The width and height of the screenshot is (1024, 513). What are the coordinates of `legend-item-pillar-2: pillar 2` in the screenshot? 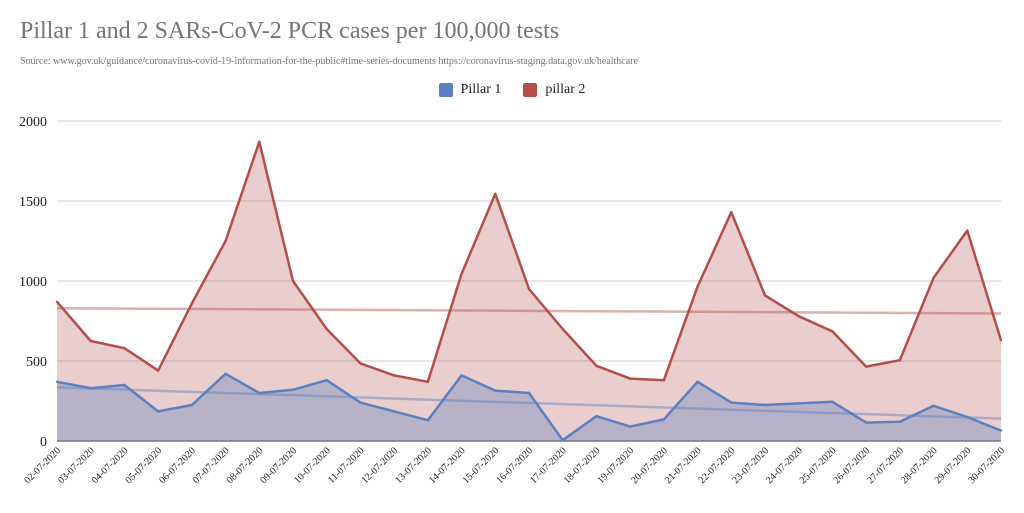 It's located at (554, 90).